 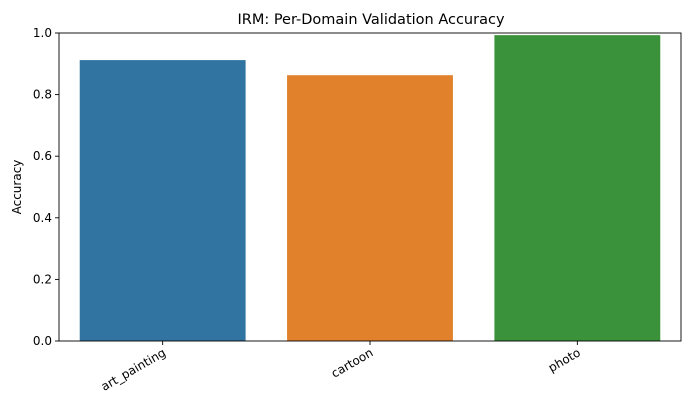 I want to click on x-tick-label: photo, so click(x=564, y=359).